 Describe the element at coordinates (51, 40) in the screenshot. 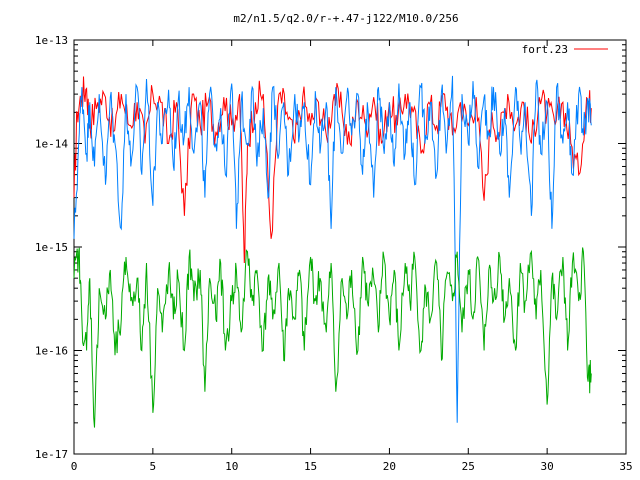

I see `y-tick-label: 1e-13` at that location.